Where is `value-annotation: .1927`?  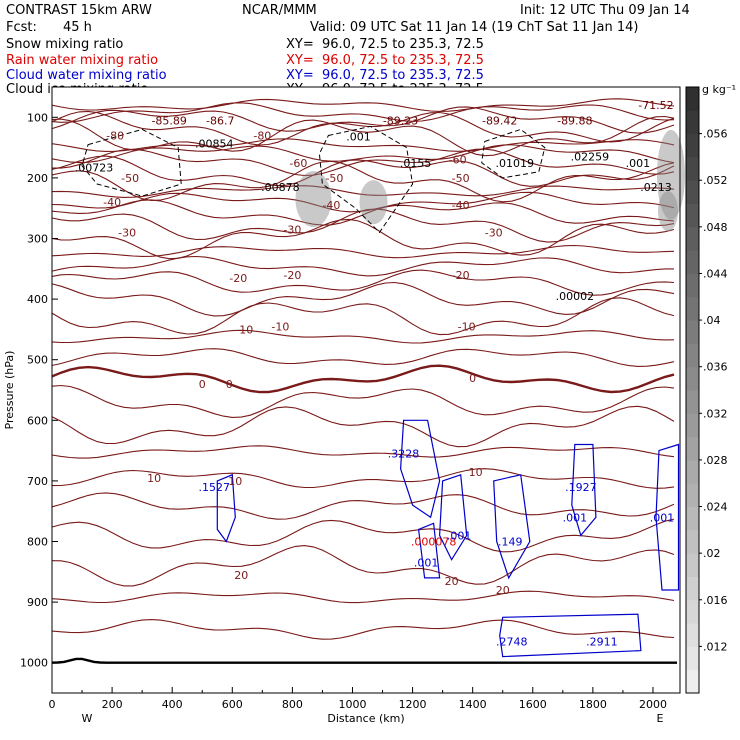 value-annotation: .1927 is located at coordinates (581, 487).